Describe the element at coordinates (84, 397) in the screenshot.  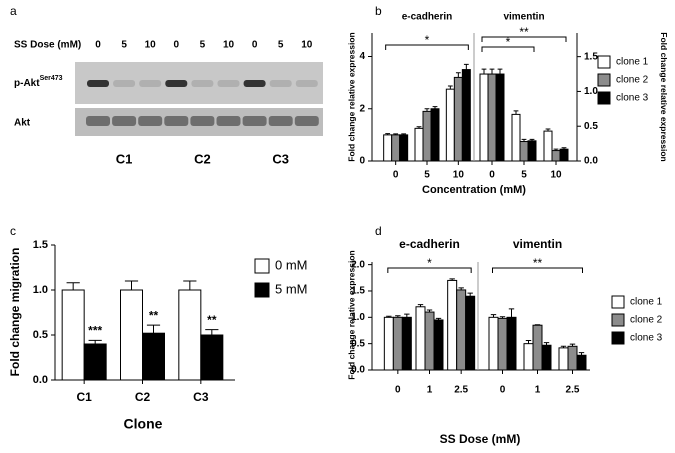
I see `x-tick-label: C1` at that location.